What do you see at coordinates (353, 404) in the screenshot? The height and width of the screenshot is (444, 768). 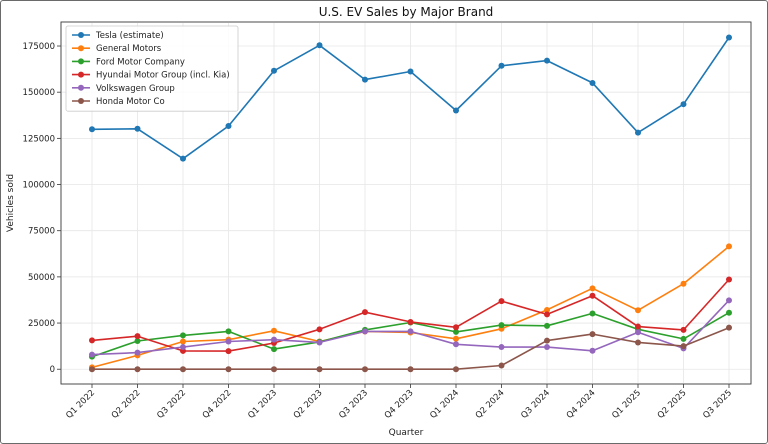 I see `x-tick-label: Q3 2023` at bounding box center [353, 404].